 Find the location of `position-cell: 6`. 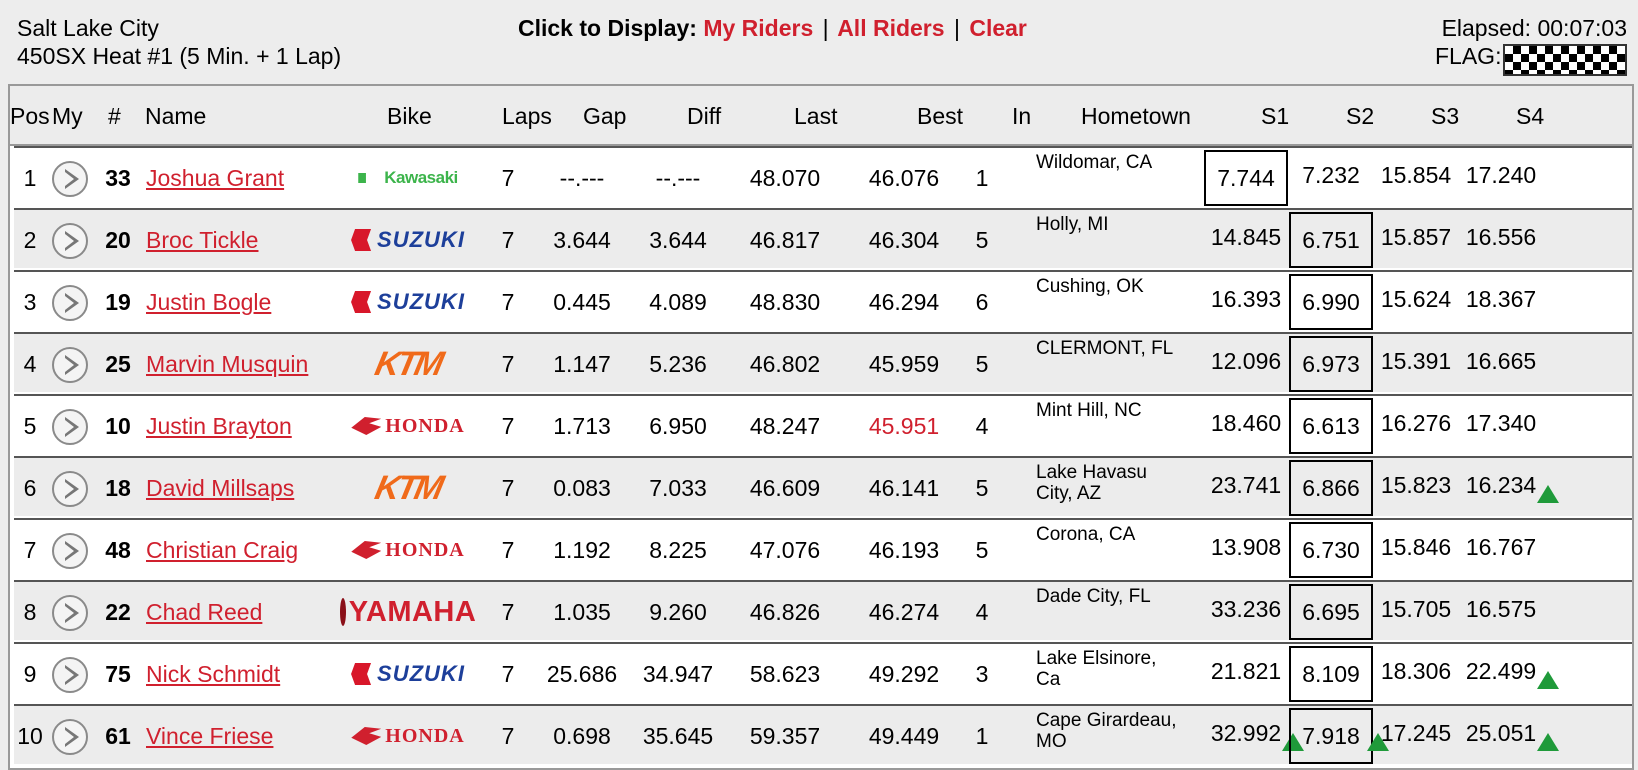

position-cell: 6 is located at coordinates (30, 488).